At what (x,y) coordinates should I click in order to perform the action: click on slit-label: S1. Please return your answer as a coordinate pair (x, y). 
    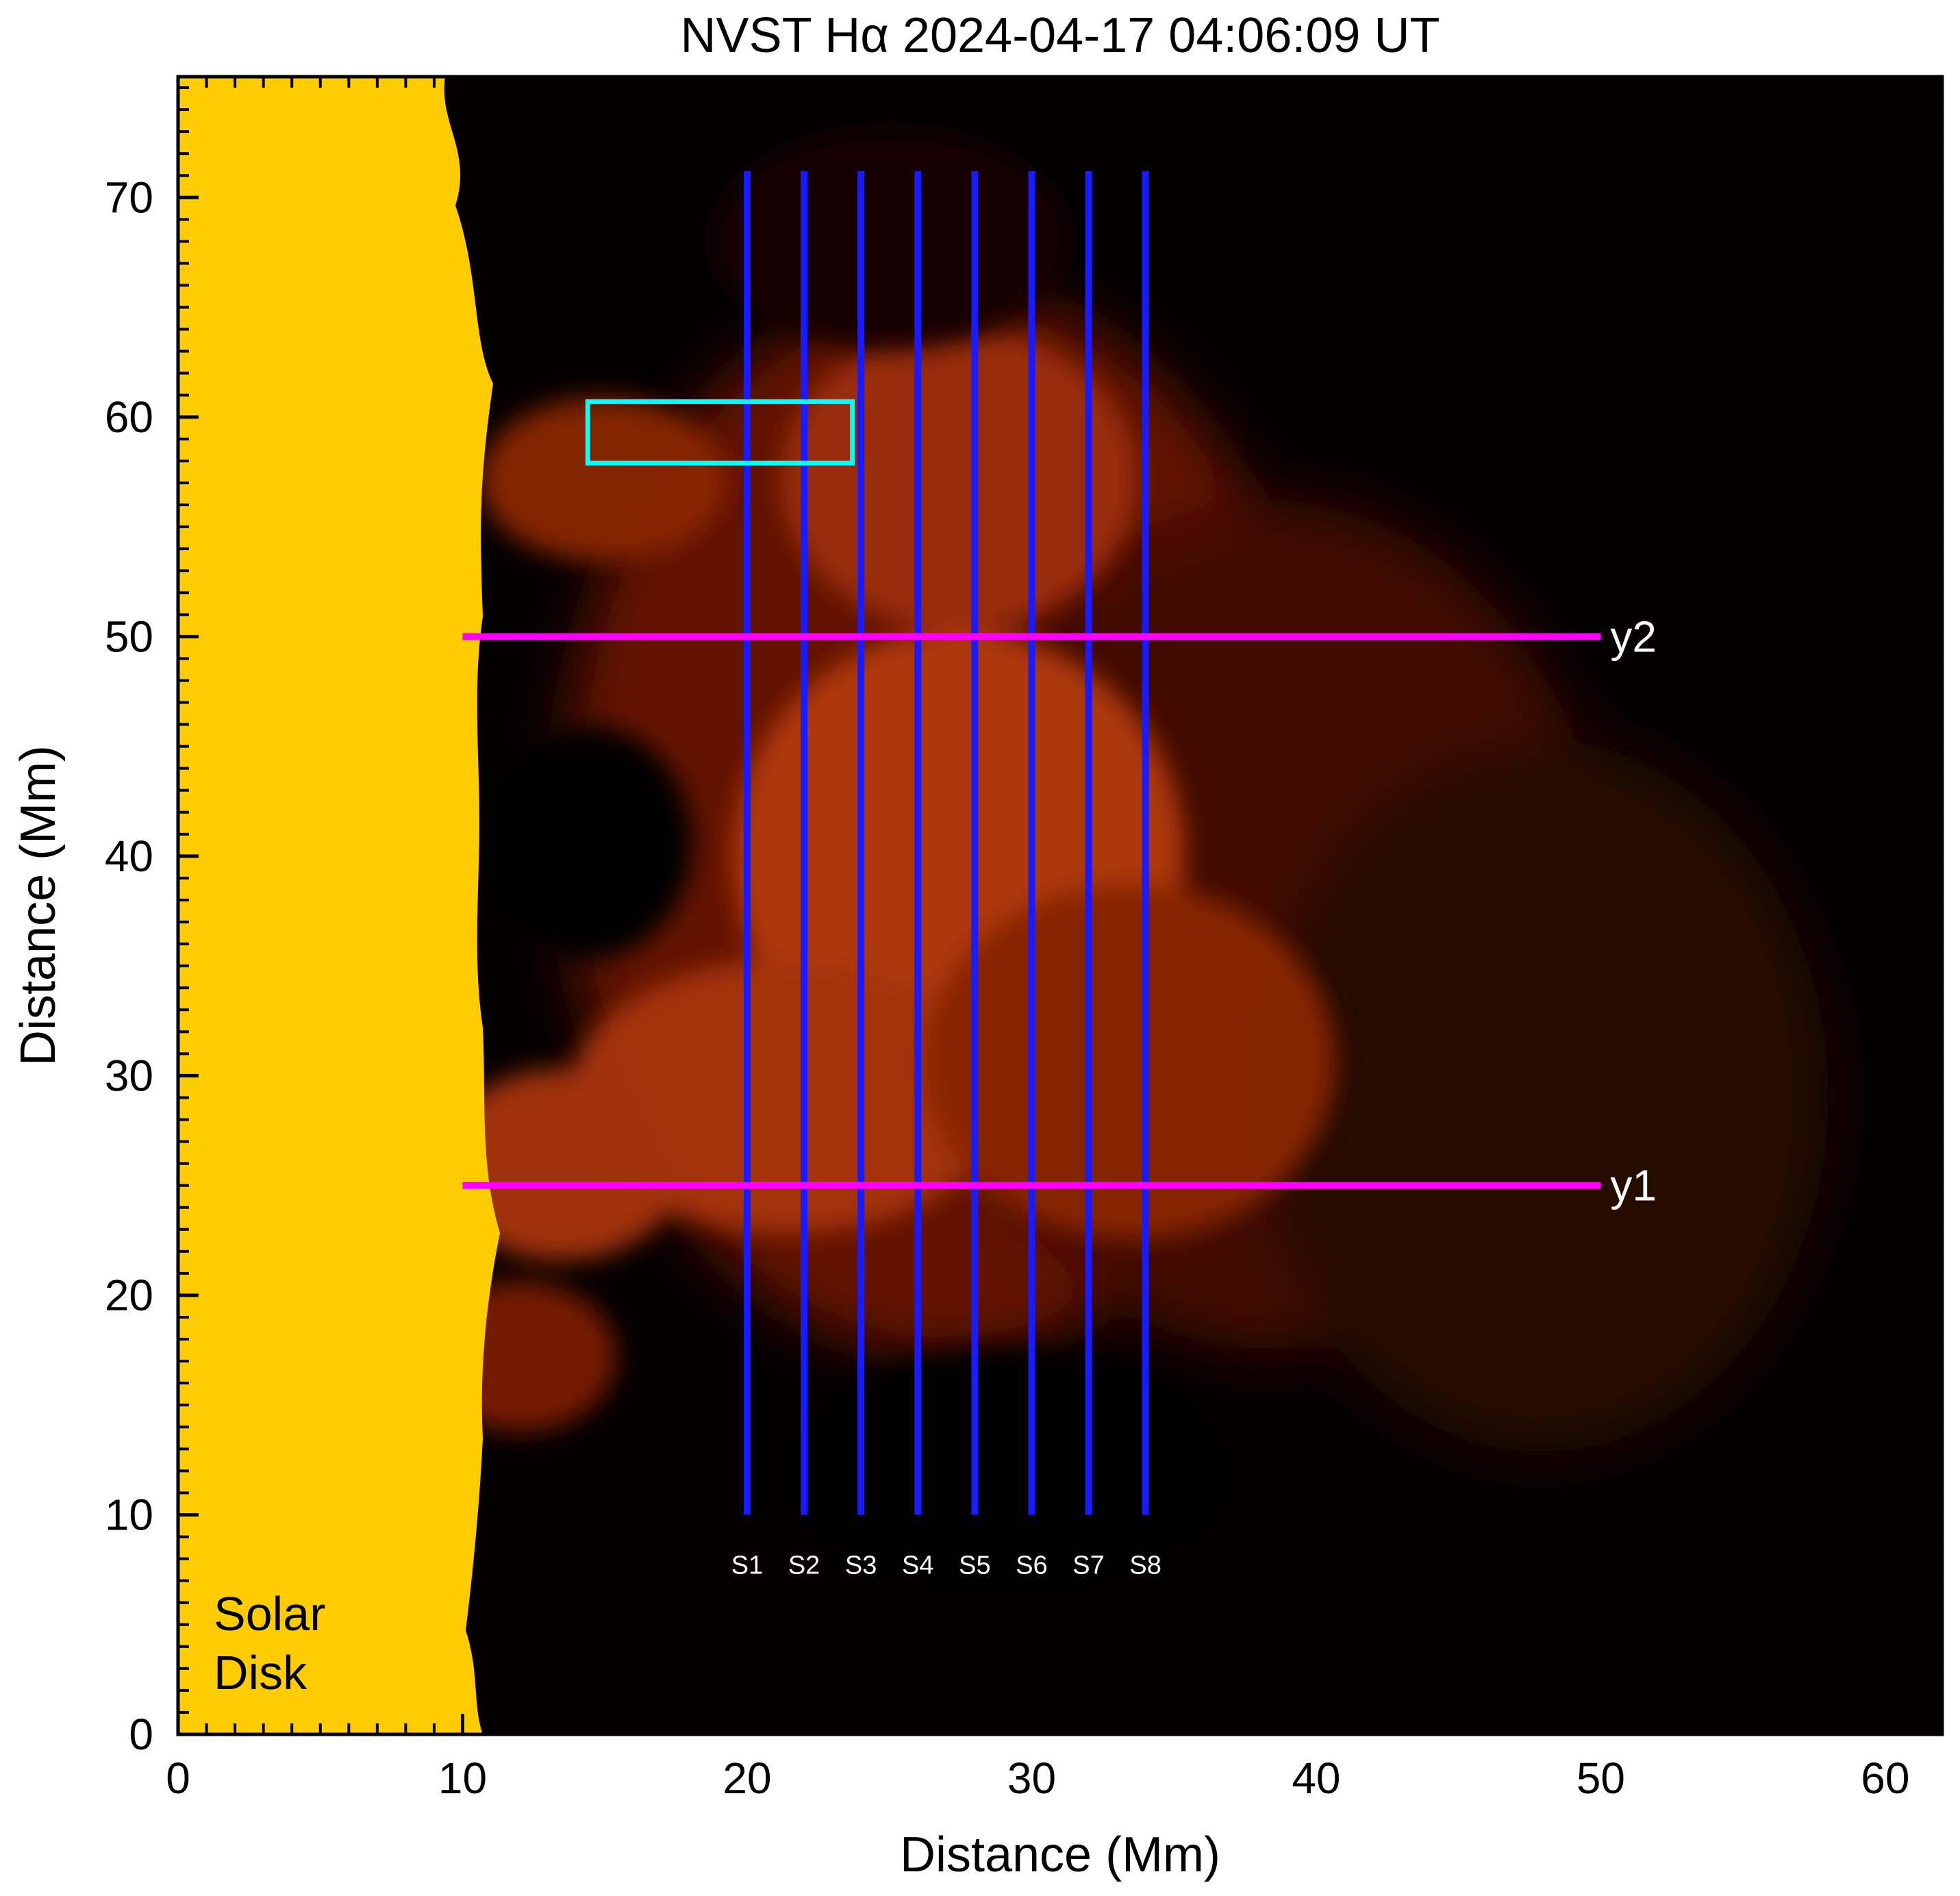
    Looking at the image, I should click on (747, 1565).